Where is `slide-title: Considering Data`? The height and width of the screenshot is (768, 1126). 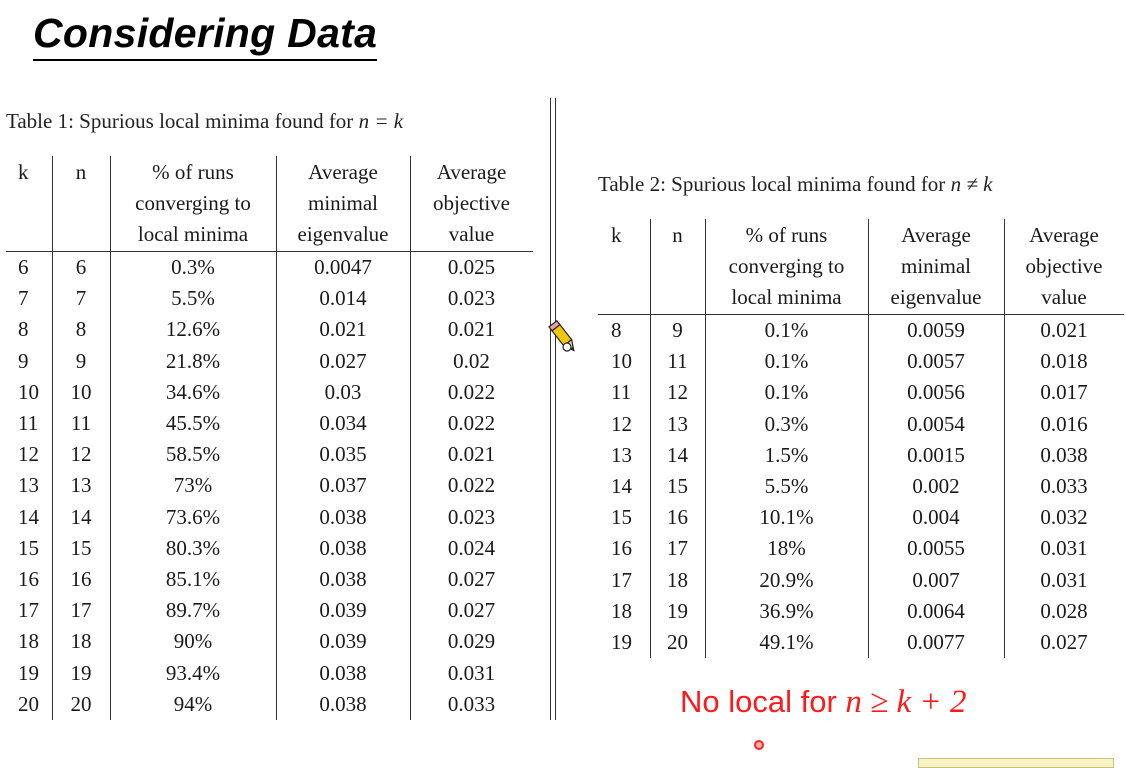
slide-title: Considering Data is located at coordinates (205, 35).